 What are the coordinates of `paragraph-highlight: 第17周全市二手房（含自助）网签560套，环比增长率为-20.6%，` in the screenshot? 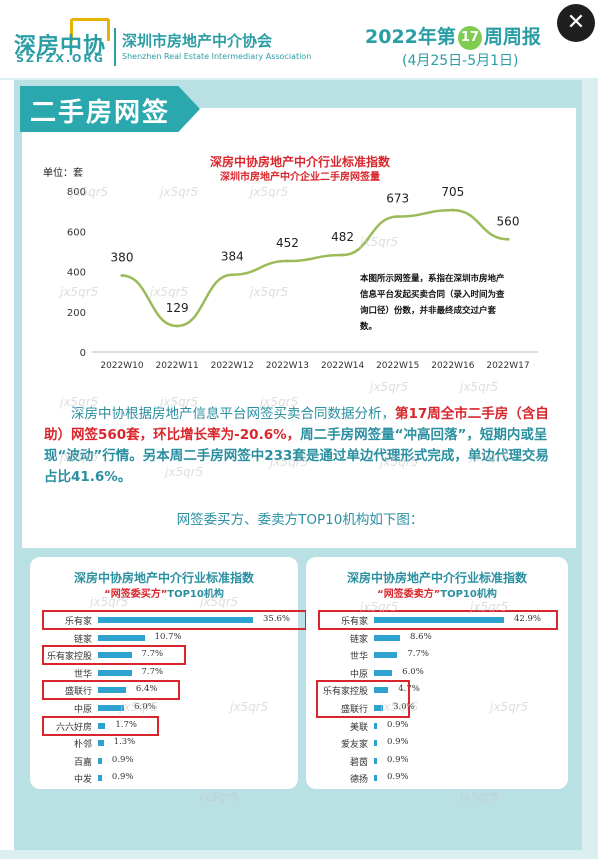 It's located at (296, 424).